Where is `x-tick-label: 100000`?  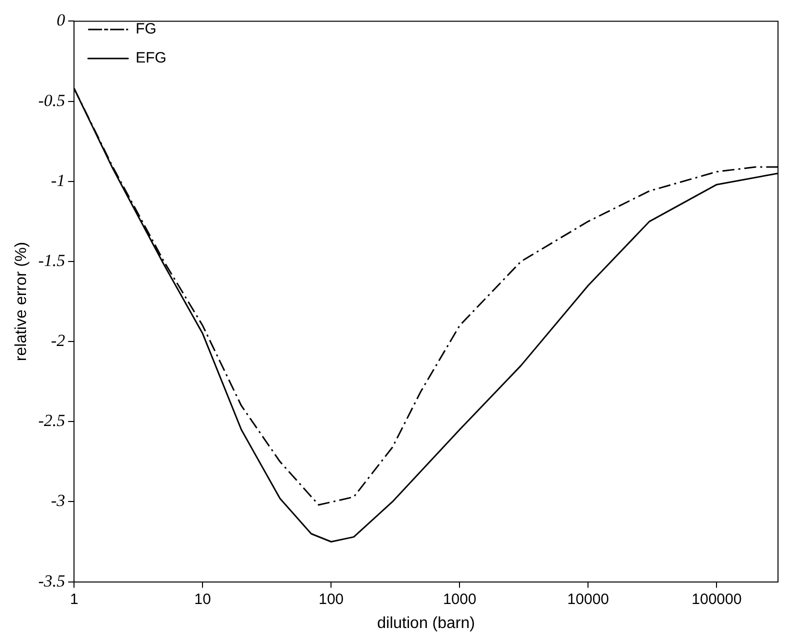
x-tick-label: 100000 is located at coordinates (717, 599).